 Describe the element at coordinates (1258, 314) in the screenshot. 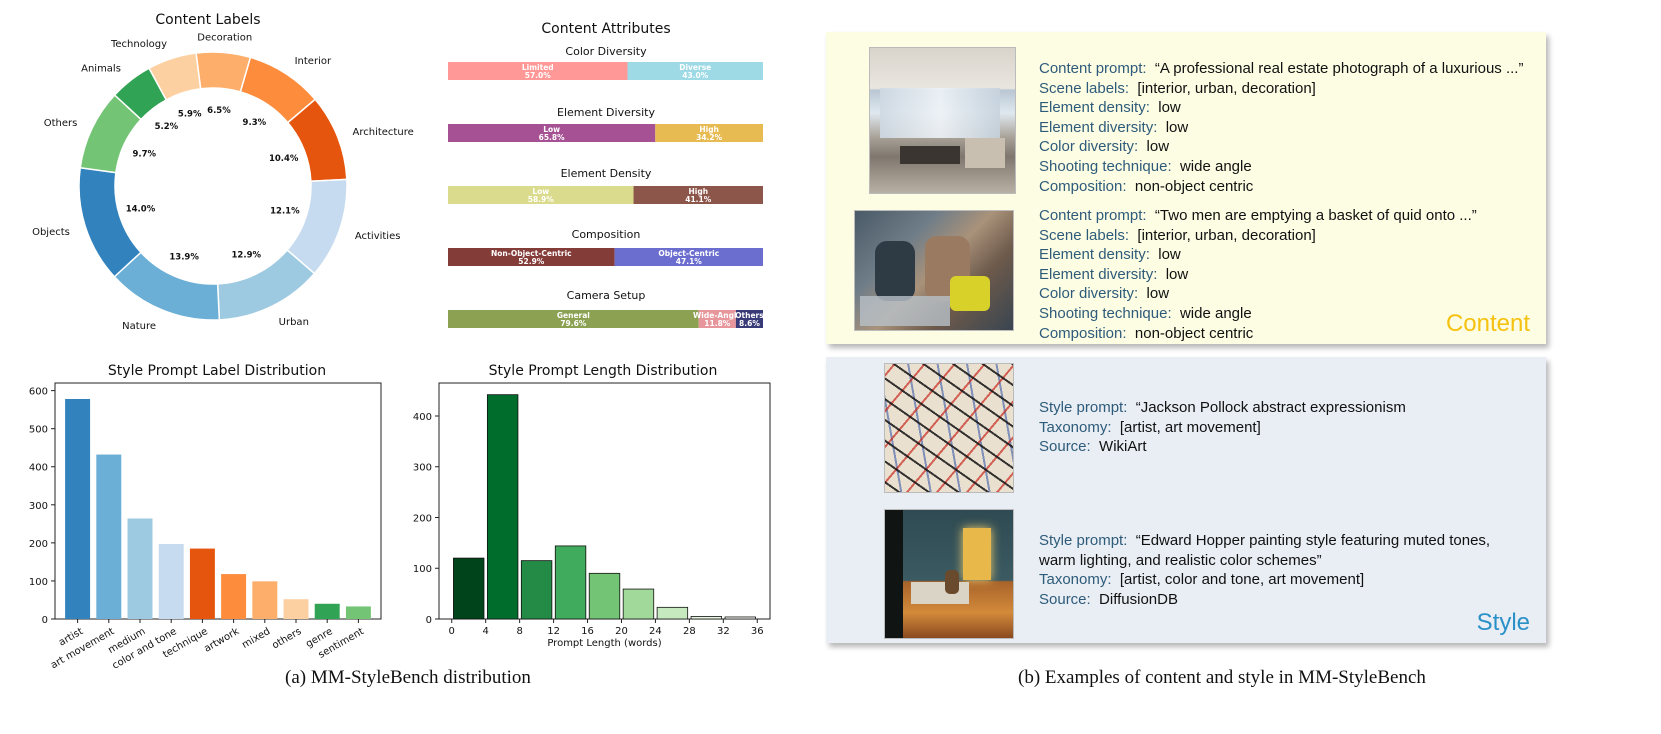

I see `example-line: Shooting technique: wide angle` at that location.